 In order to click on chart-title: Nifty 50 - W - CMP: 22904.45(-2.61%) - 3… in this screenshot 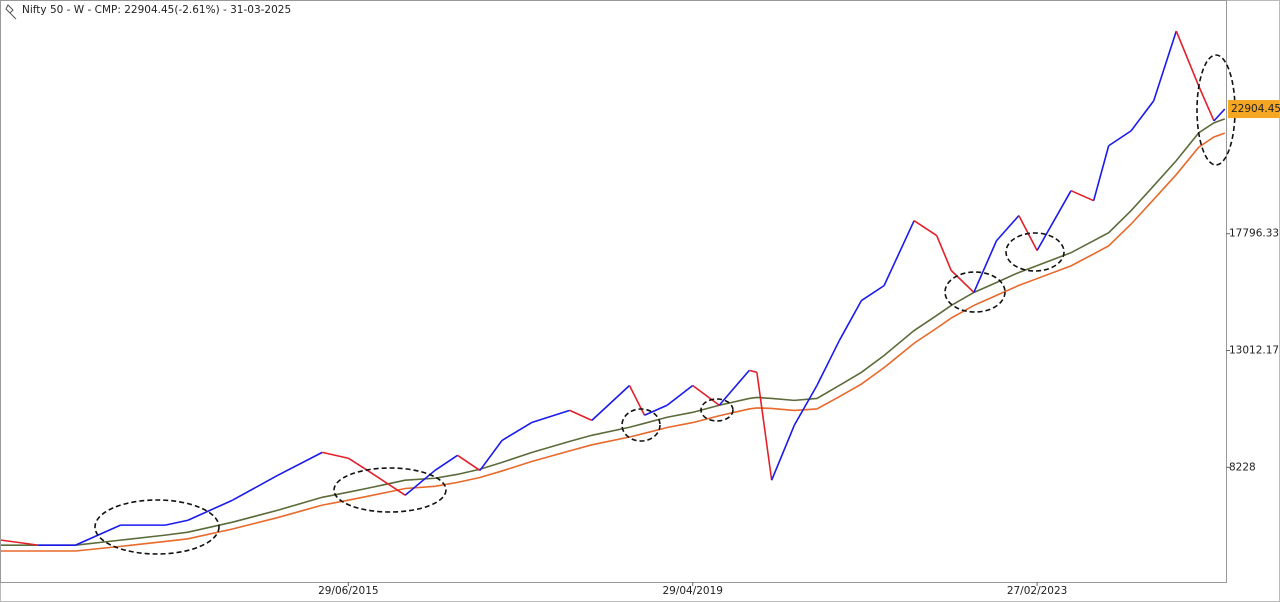, I will do `click(156, 10)`.